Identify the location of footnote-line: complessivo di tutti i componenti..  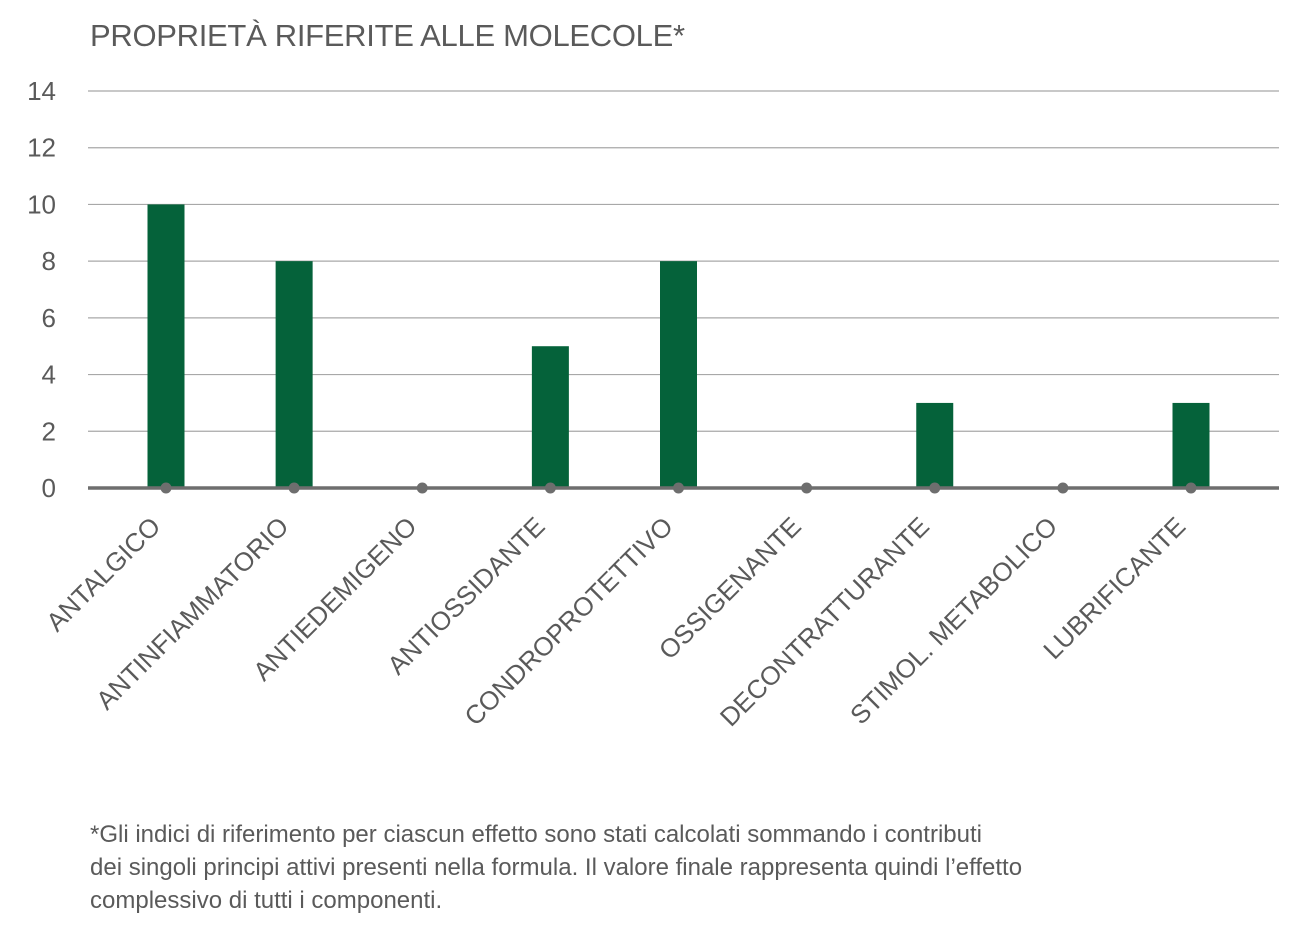
(266, 900).